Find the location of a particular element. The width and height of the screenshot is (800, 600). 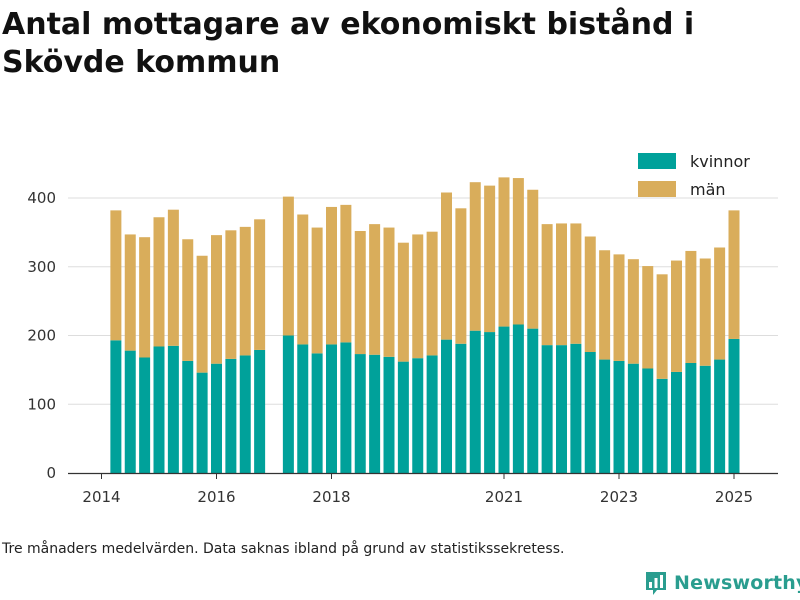

y-tick-label: 0 is located at coordinates (51, 473).